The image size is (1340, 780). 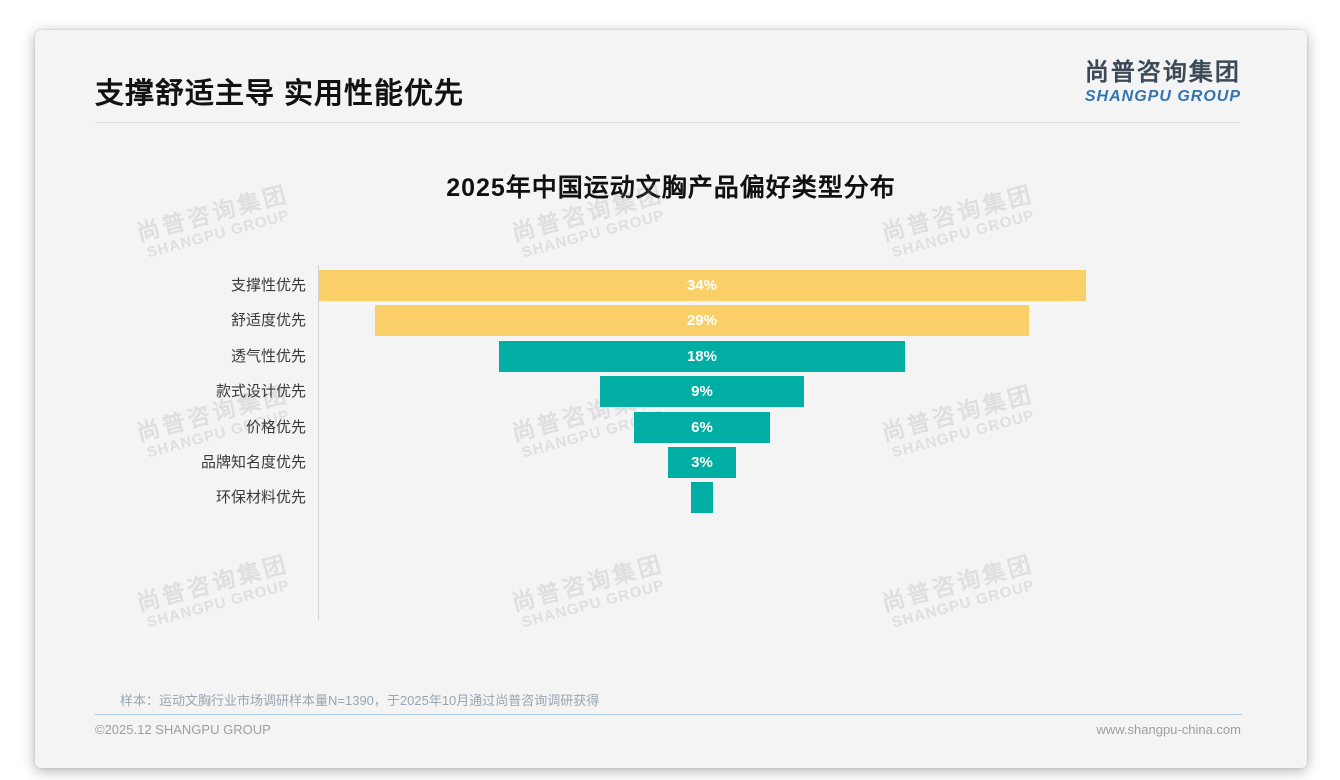 I want to click on value-bar: 3%, so click(x=702, y=462).